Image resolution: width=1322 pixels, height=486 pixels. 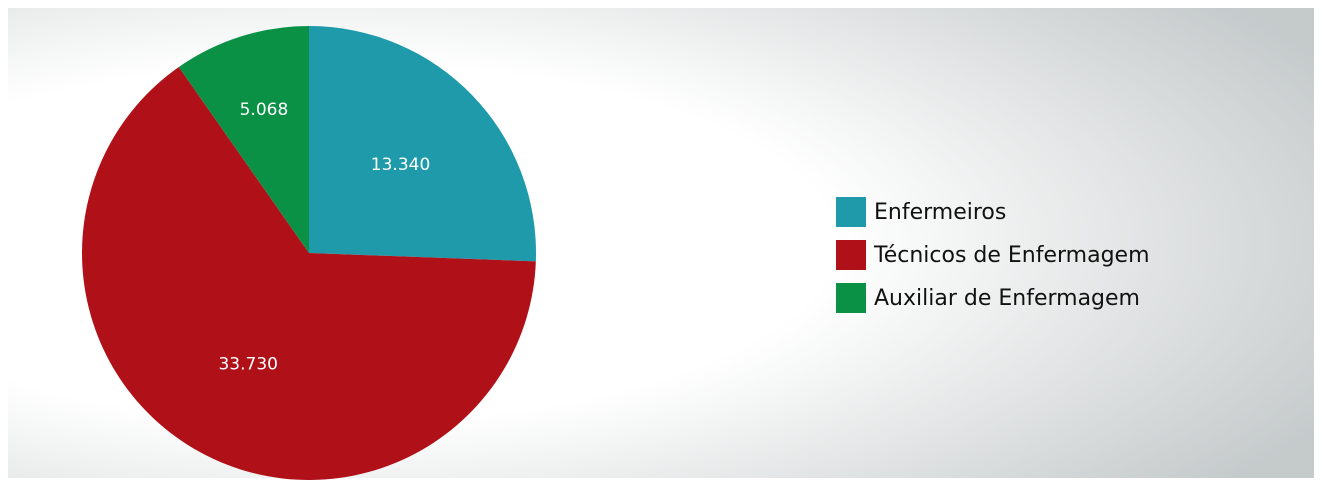 What do you see at coordinates (264, 110) in the screenshot?
I see `data-label: 5.068` at bounding box center [264, 110].